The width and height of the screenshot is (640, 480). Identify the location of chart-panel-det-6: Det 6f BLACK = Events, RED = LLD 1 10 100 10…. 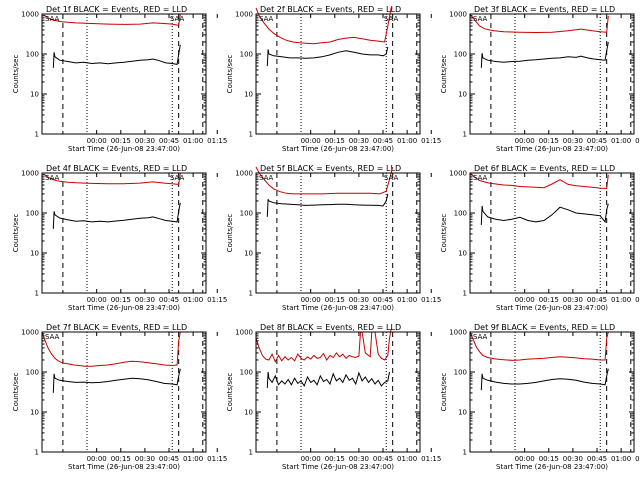
(540, 238).